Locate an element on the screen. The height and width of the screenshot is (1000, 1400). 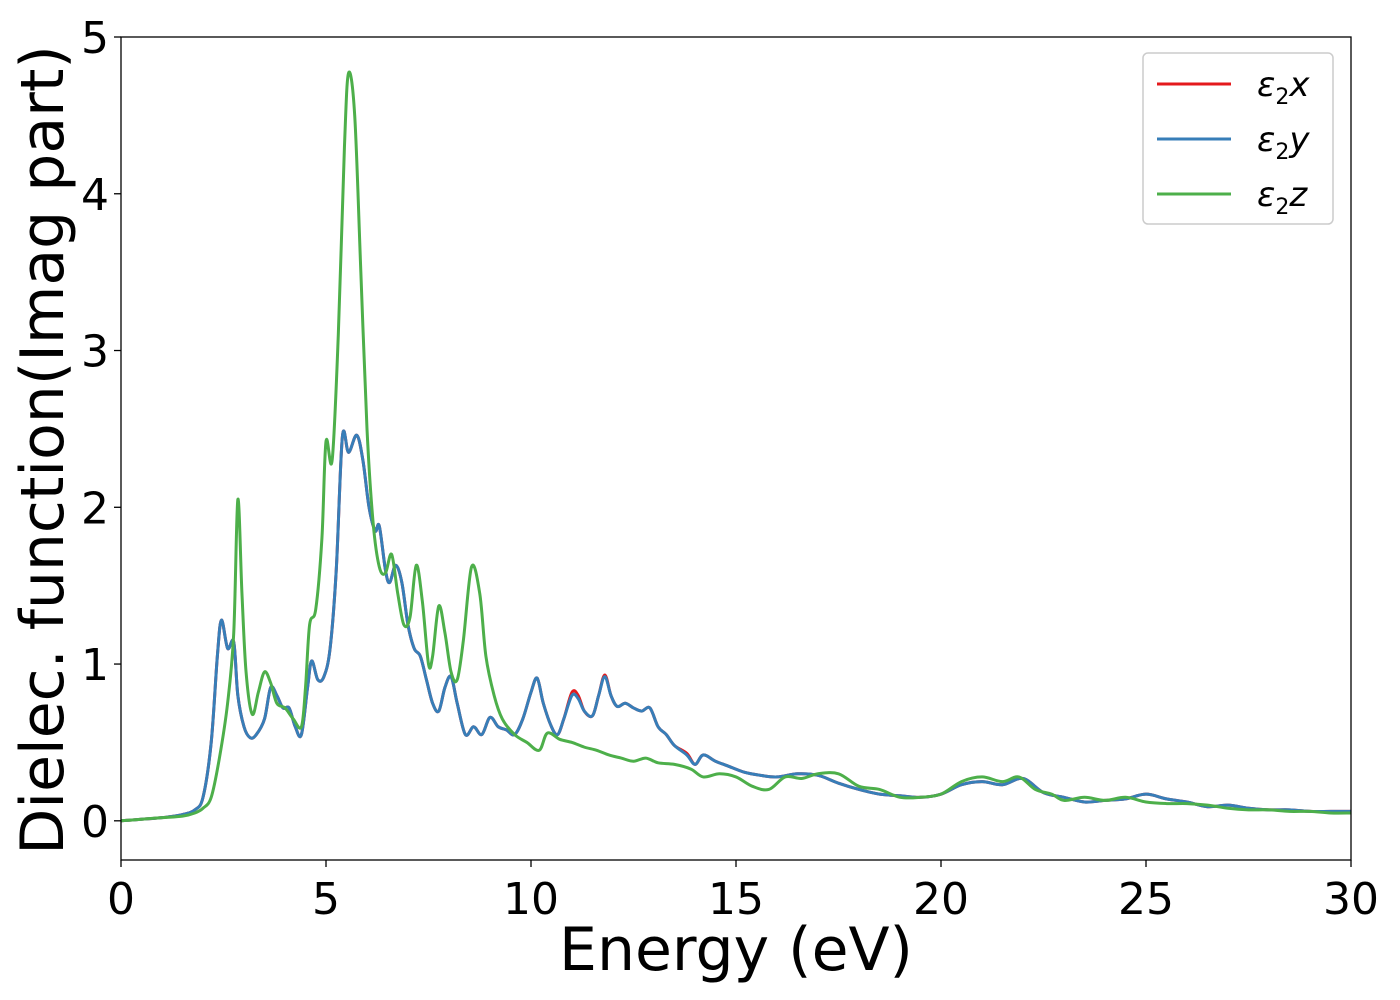
legend-label-x: ε2x is located at coordinates (1283, 87).